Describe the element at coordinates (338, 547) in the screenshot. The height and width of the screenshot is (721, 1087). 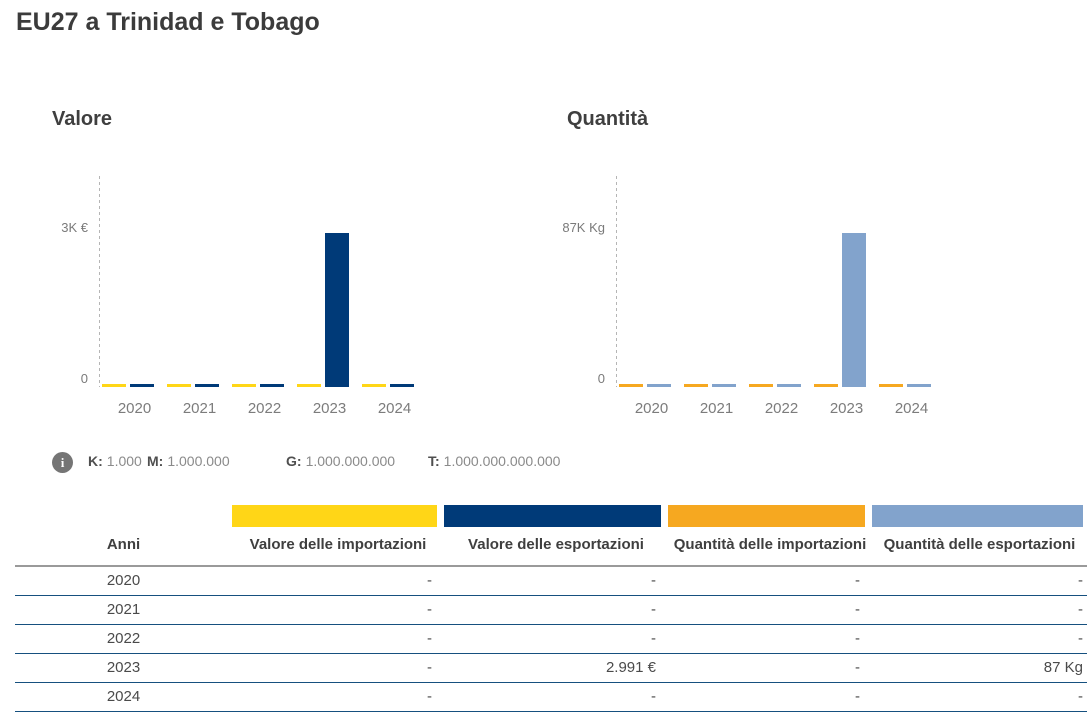
I see `column-header-imports-value: Valore delle importazioni` at that location.